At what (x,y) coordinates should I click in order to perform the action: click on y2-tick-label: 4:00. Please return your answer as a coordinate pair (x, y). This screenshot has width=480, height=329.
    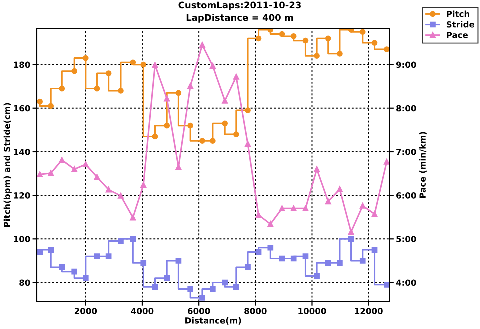
    Looking at the image, I should click on (406, 283).